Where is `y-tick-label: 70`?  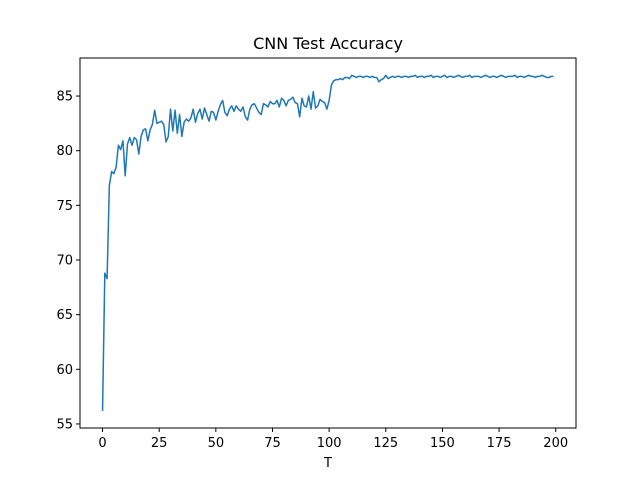
y-tick-label: 70 is located at coordinates (64, 260).